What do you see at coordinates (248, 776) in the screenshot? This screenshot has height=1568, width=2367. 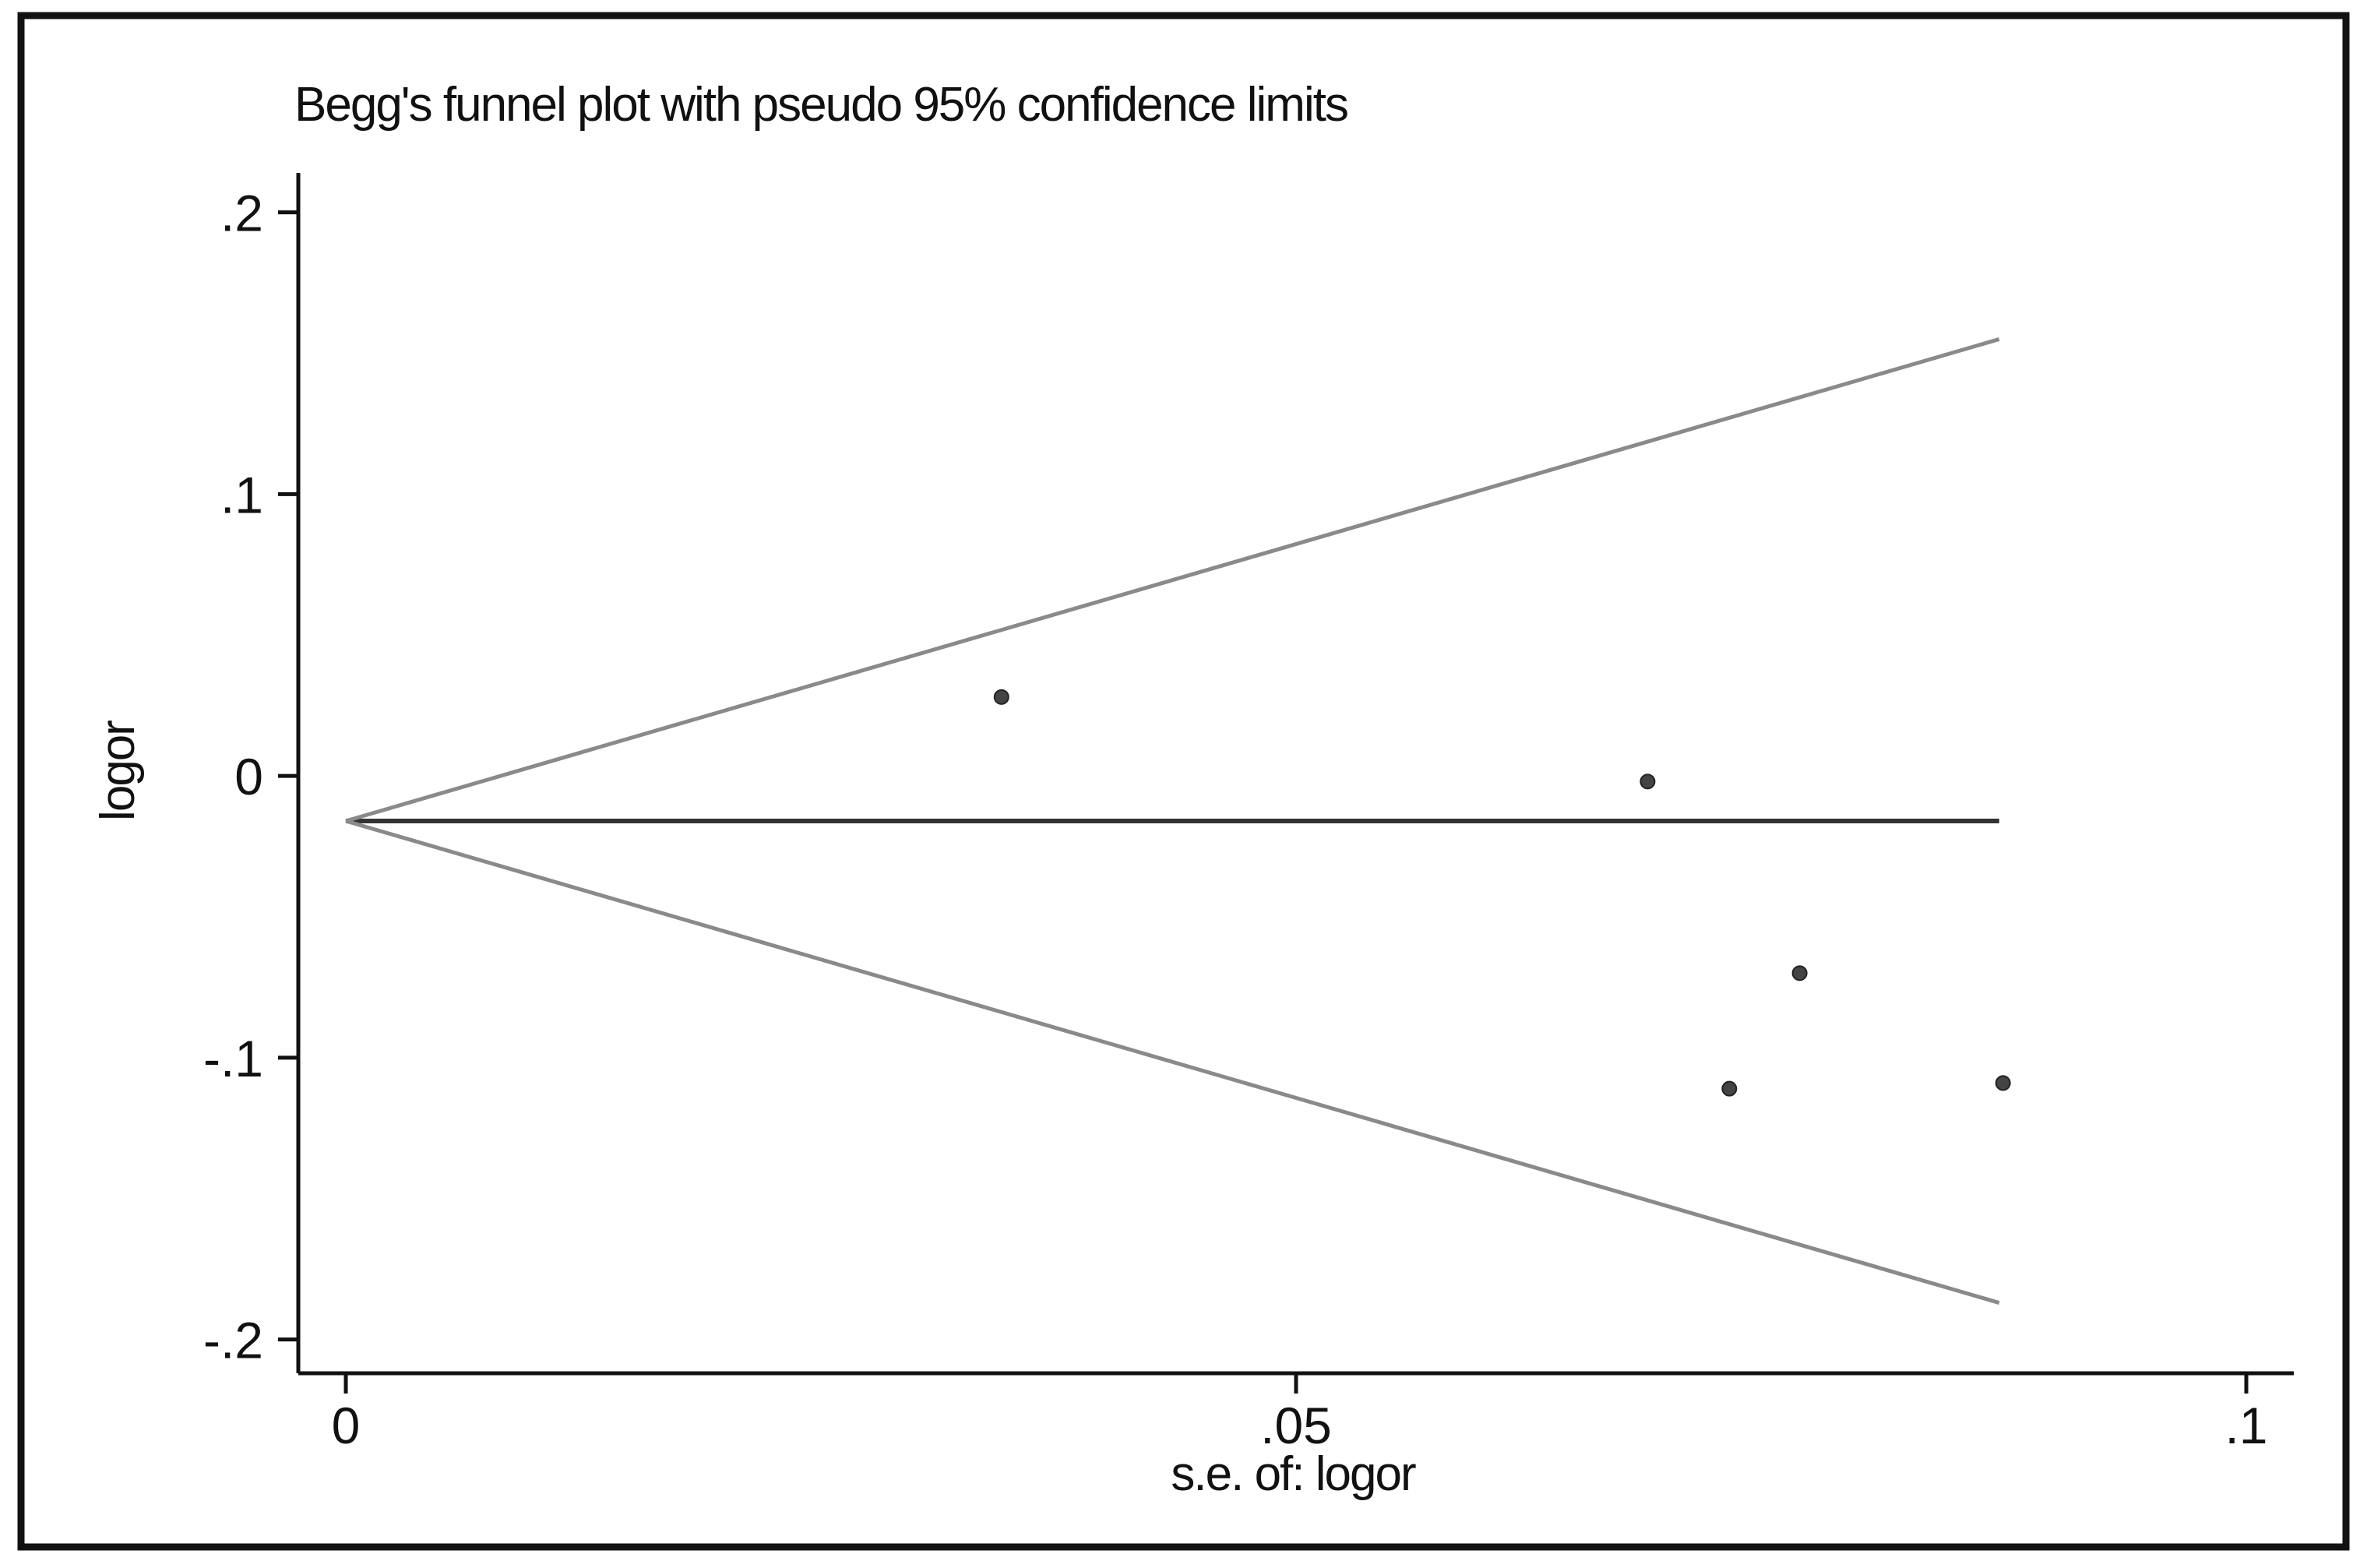 I see `y-tick-label: 0` at bounding box center [248, 776].